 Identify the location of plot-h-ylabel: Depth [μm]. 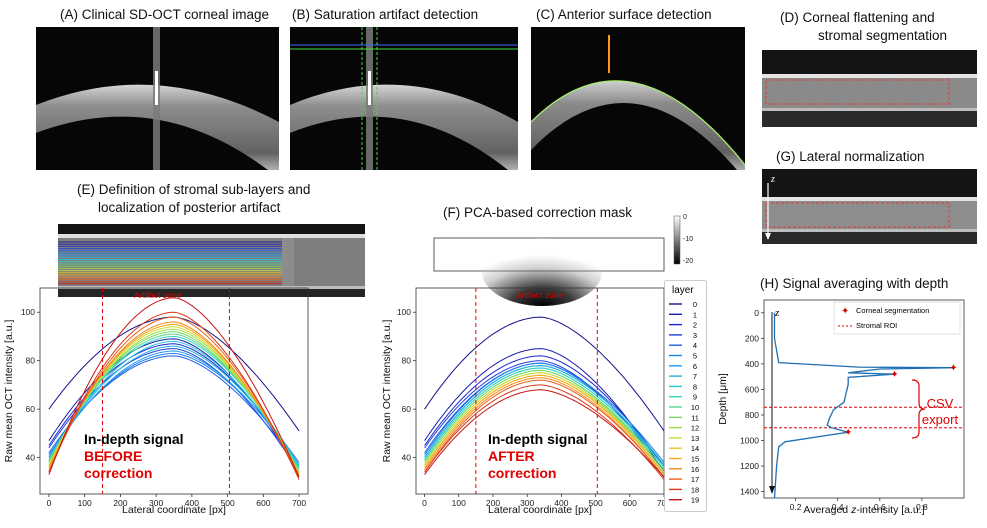
(723, 399).